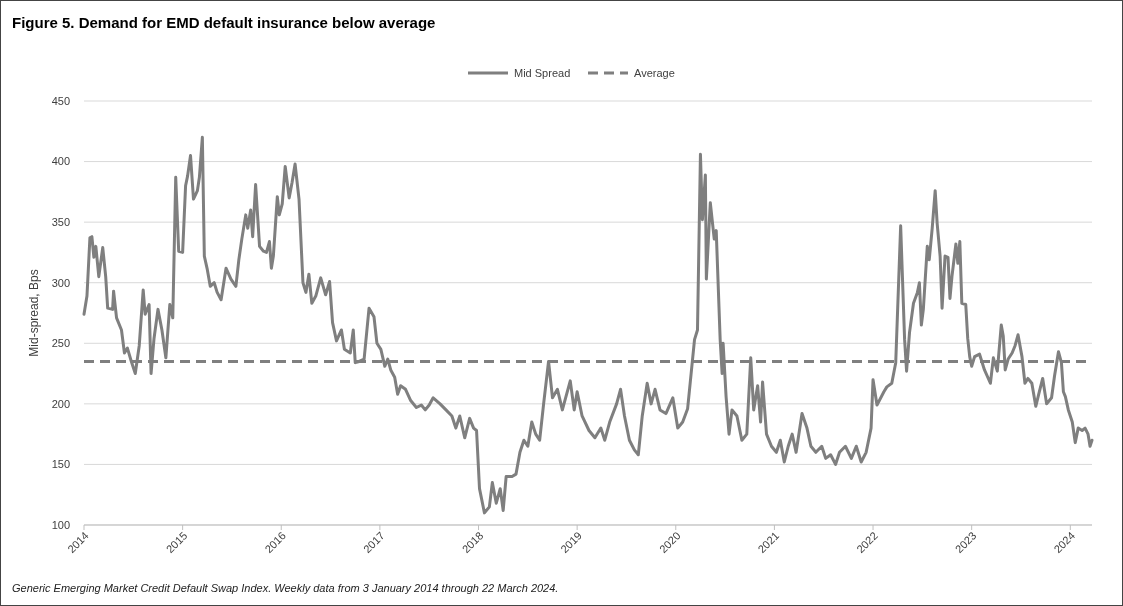  What do you see at coordinates (542, 72) in the screenshot?
I see `legend-label: Mid Spread` at bounding box center [542, 72].